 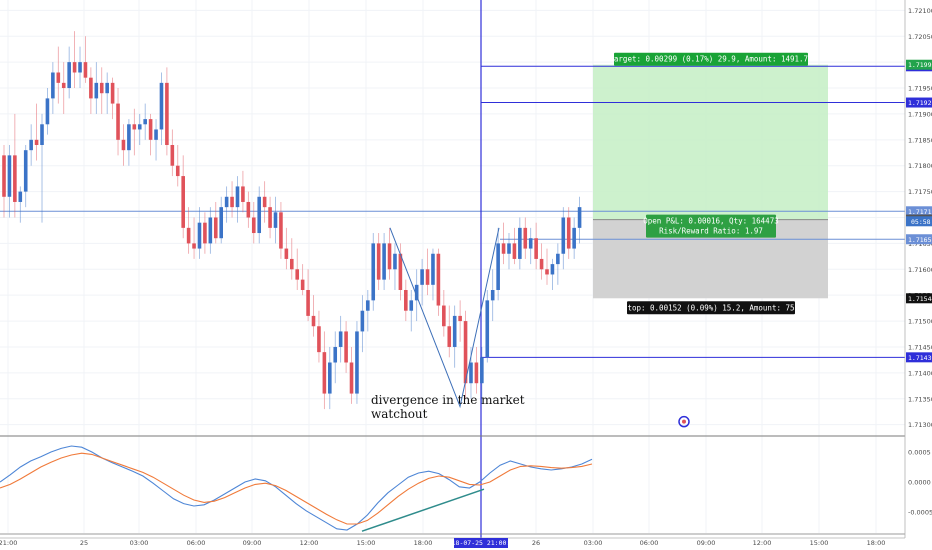 I want to click on position-layer, so click(x=710, y=181).